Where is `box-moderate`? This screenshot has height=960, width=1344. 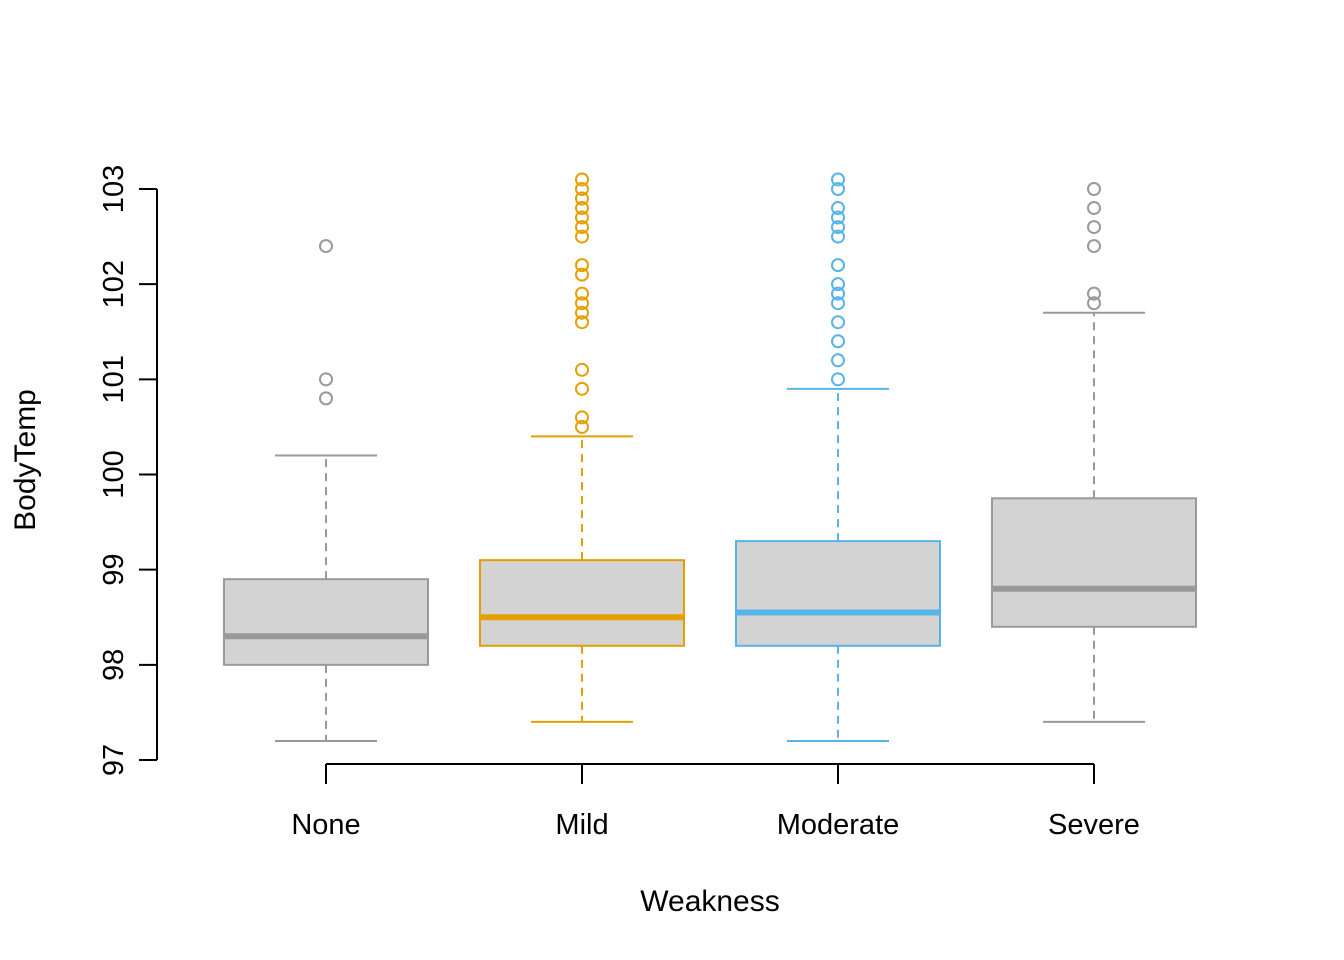
box-moderate is located at coordinates (838, 457).